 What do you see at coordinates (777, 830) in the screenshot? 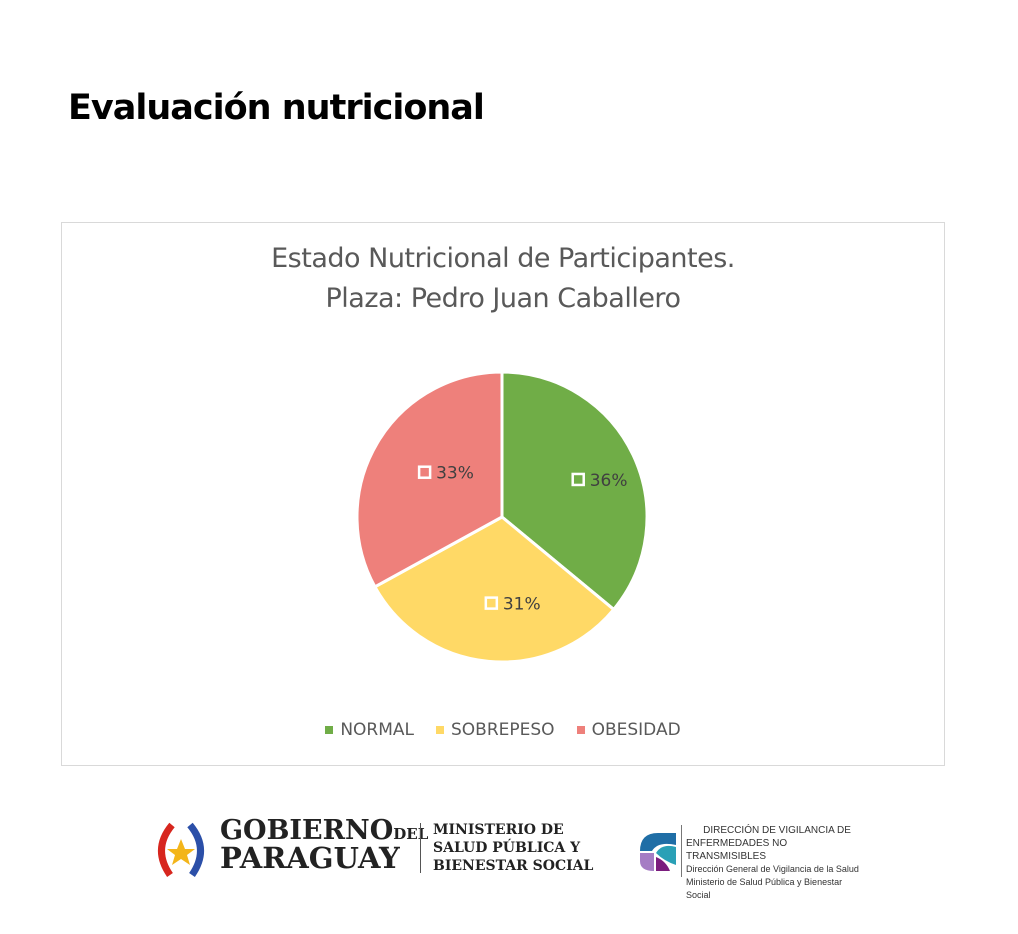
I see `dvent-line: DIRECCIÓN DE VIGILANCIA DE` at bounding box center [777, 830].